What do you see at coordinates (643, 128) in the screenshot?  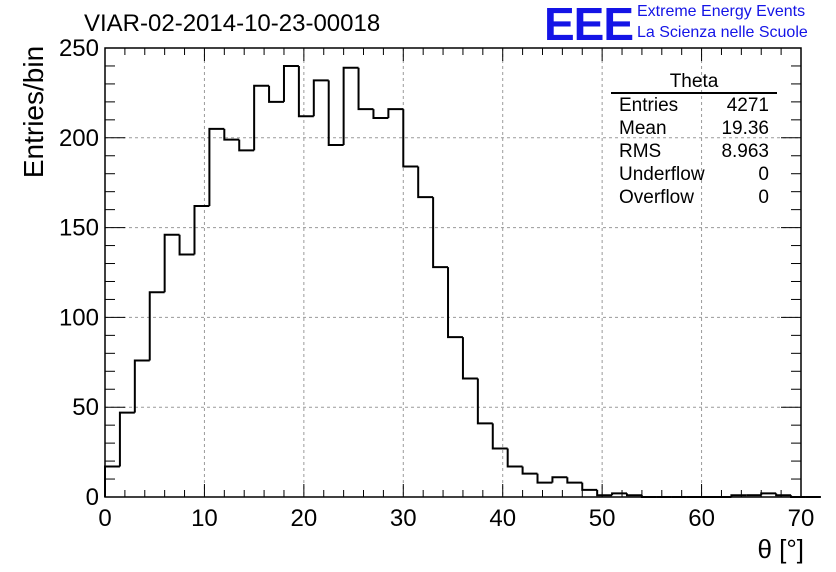 I see `stat-label: Mean` at bounding box center [643, 128].